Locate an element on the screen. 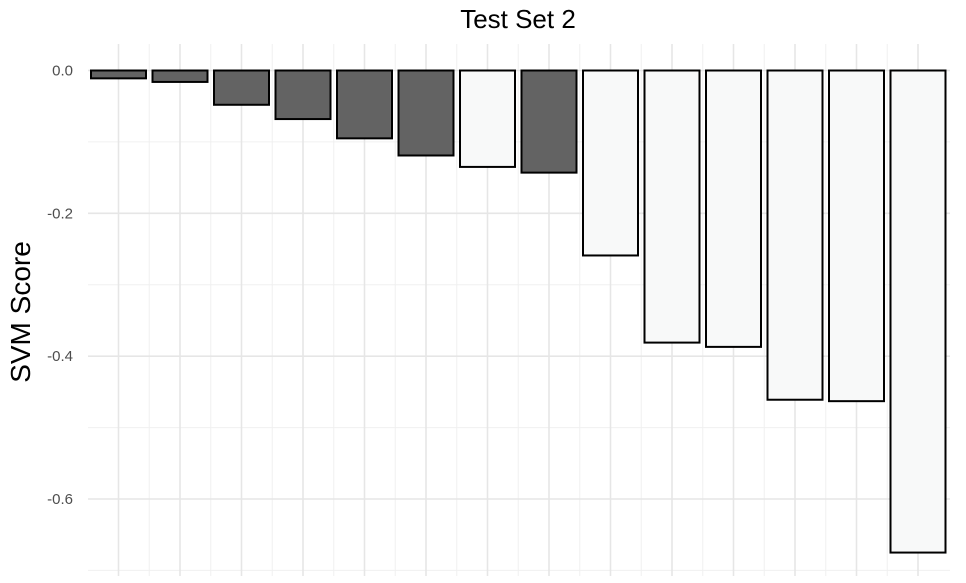  y-tick-label: -0.2 is located at coordinates (60, 213).